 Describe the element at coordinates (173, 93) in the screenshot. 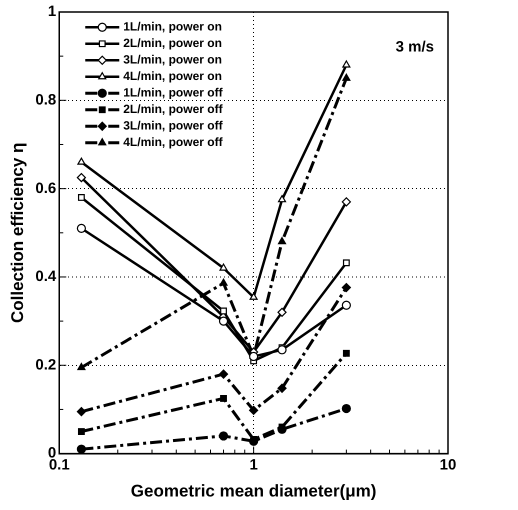

I see `legend-label: 1L/min, power off` at that location.